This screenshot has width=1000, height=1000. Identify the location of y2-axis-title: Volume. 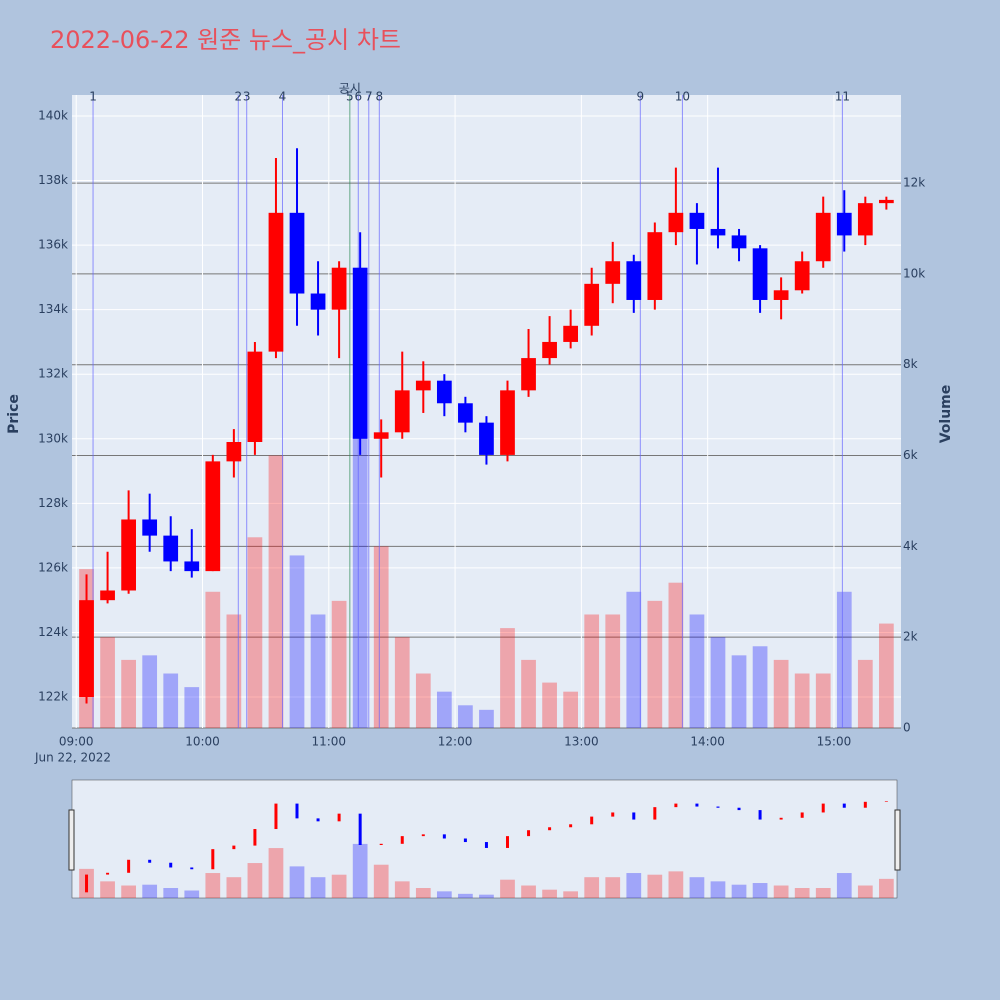
(946, 414).